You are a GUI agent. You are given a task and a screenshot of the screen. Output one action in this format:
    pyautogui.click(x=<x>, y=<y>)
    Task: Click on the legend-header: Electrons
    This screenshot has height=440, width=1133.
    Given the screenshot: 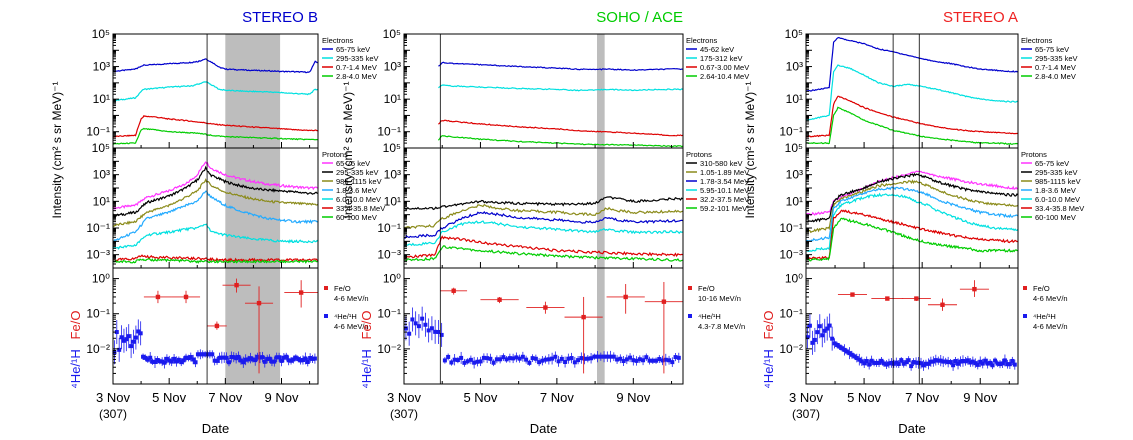 What is the action you would take?
    pyautogui.click(x=702, y=40)
    